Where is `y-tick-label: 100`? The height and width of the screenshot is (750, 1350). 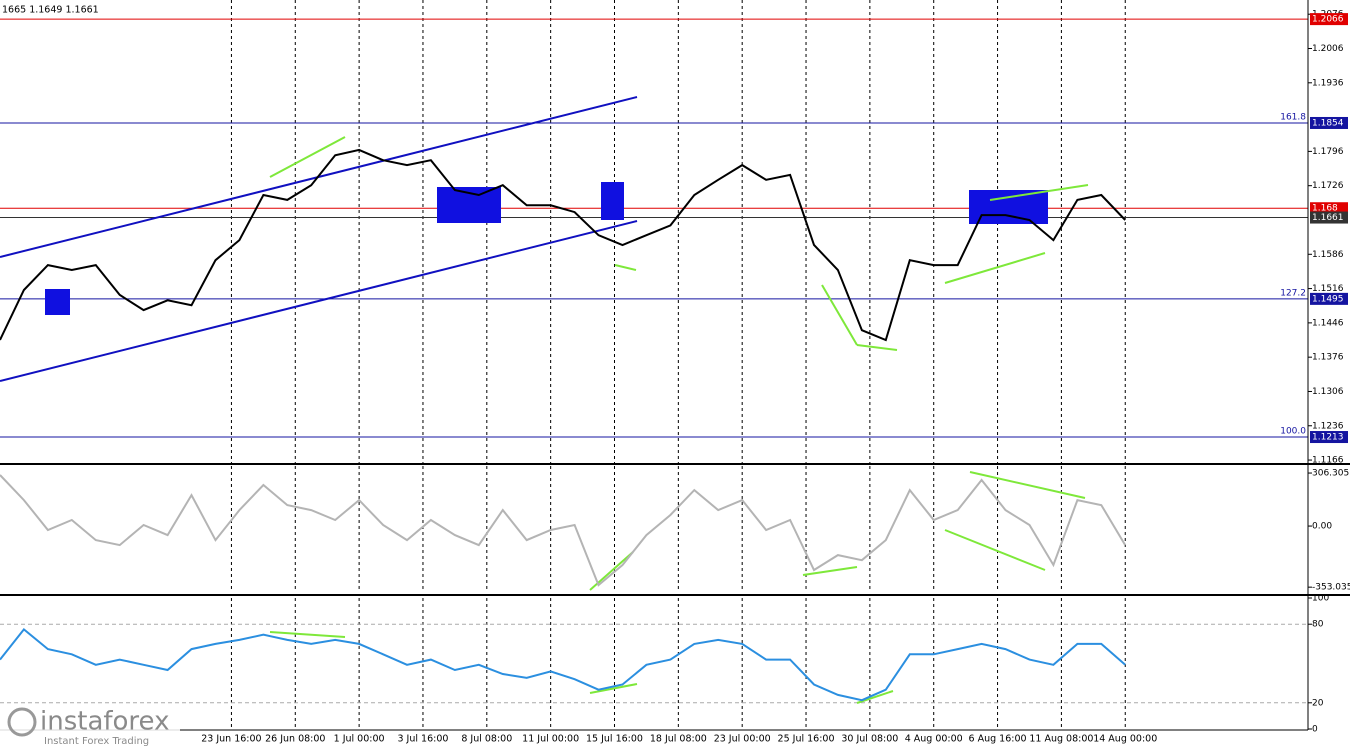 y-tick-label: 100 is located at coordinates (1320, 599).